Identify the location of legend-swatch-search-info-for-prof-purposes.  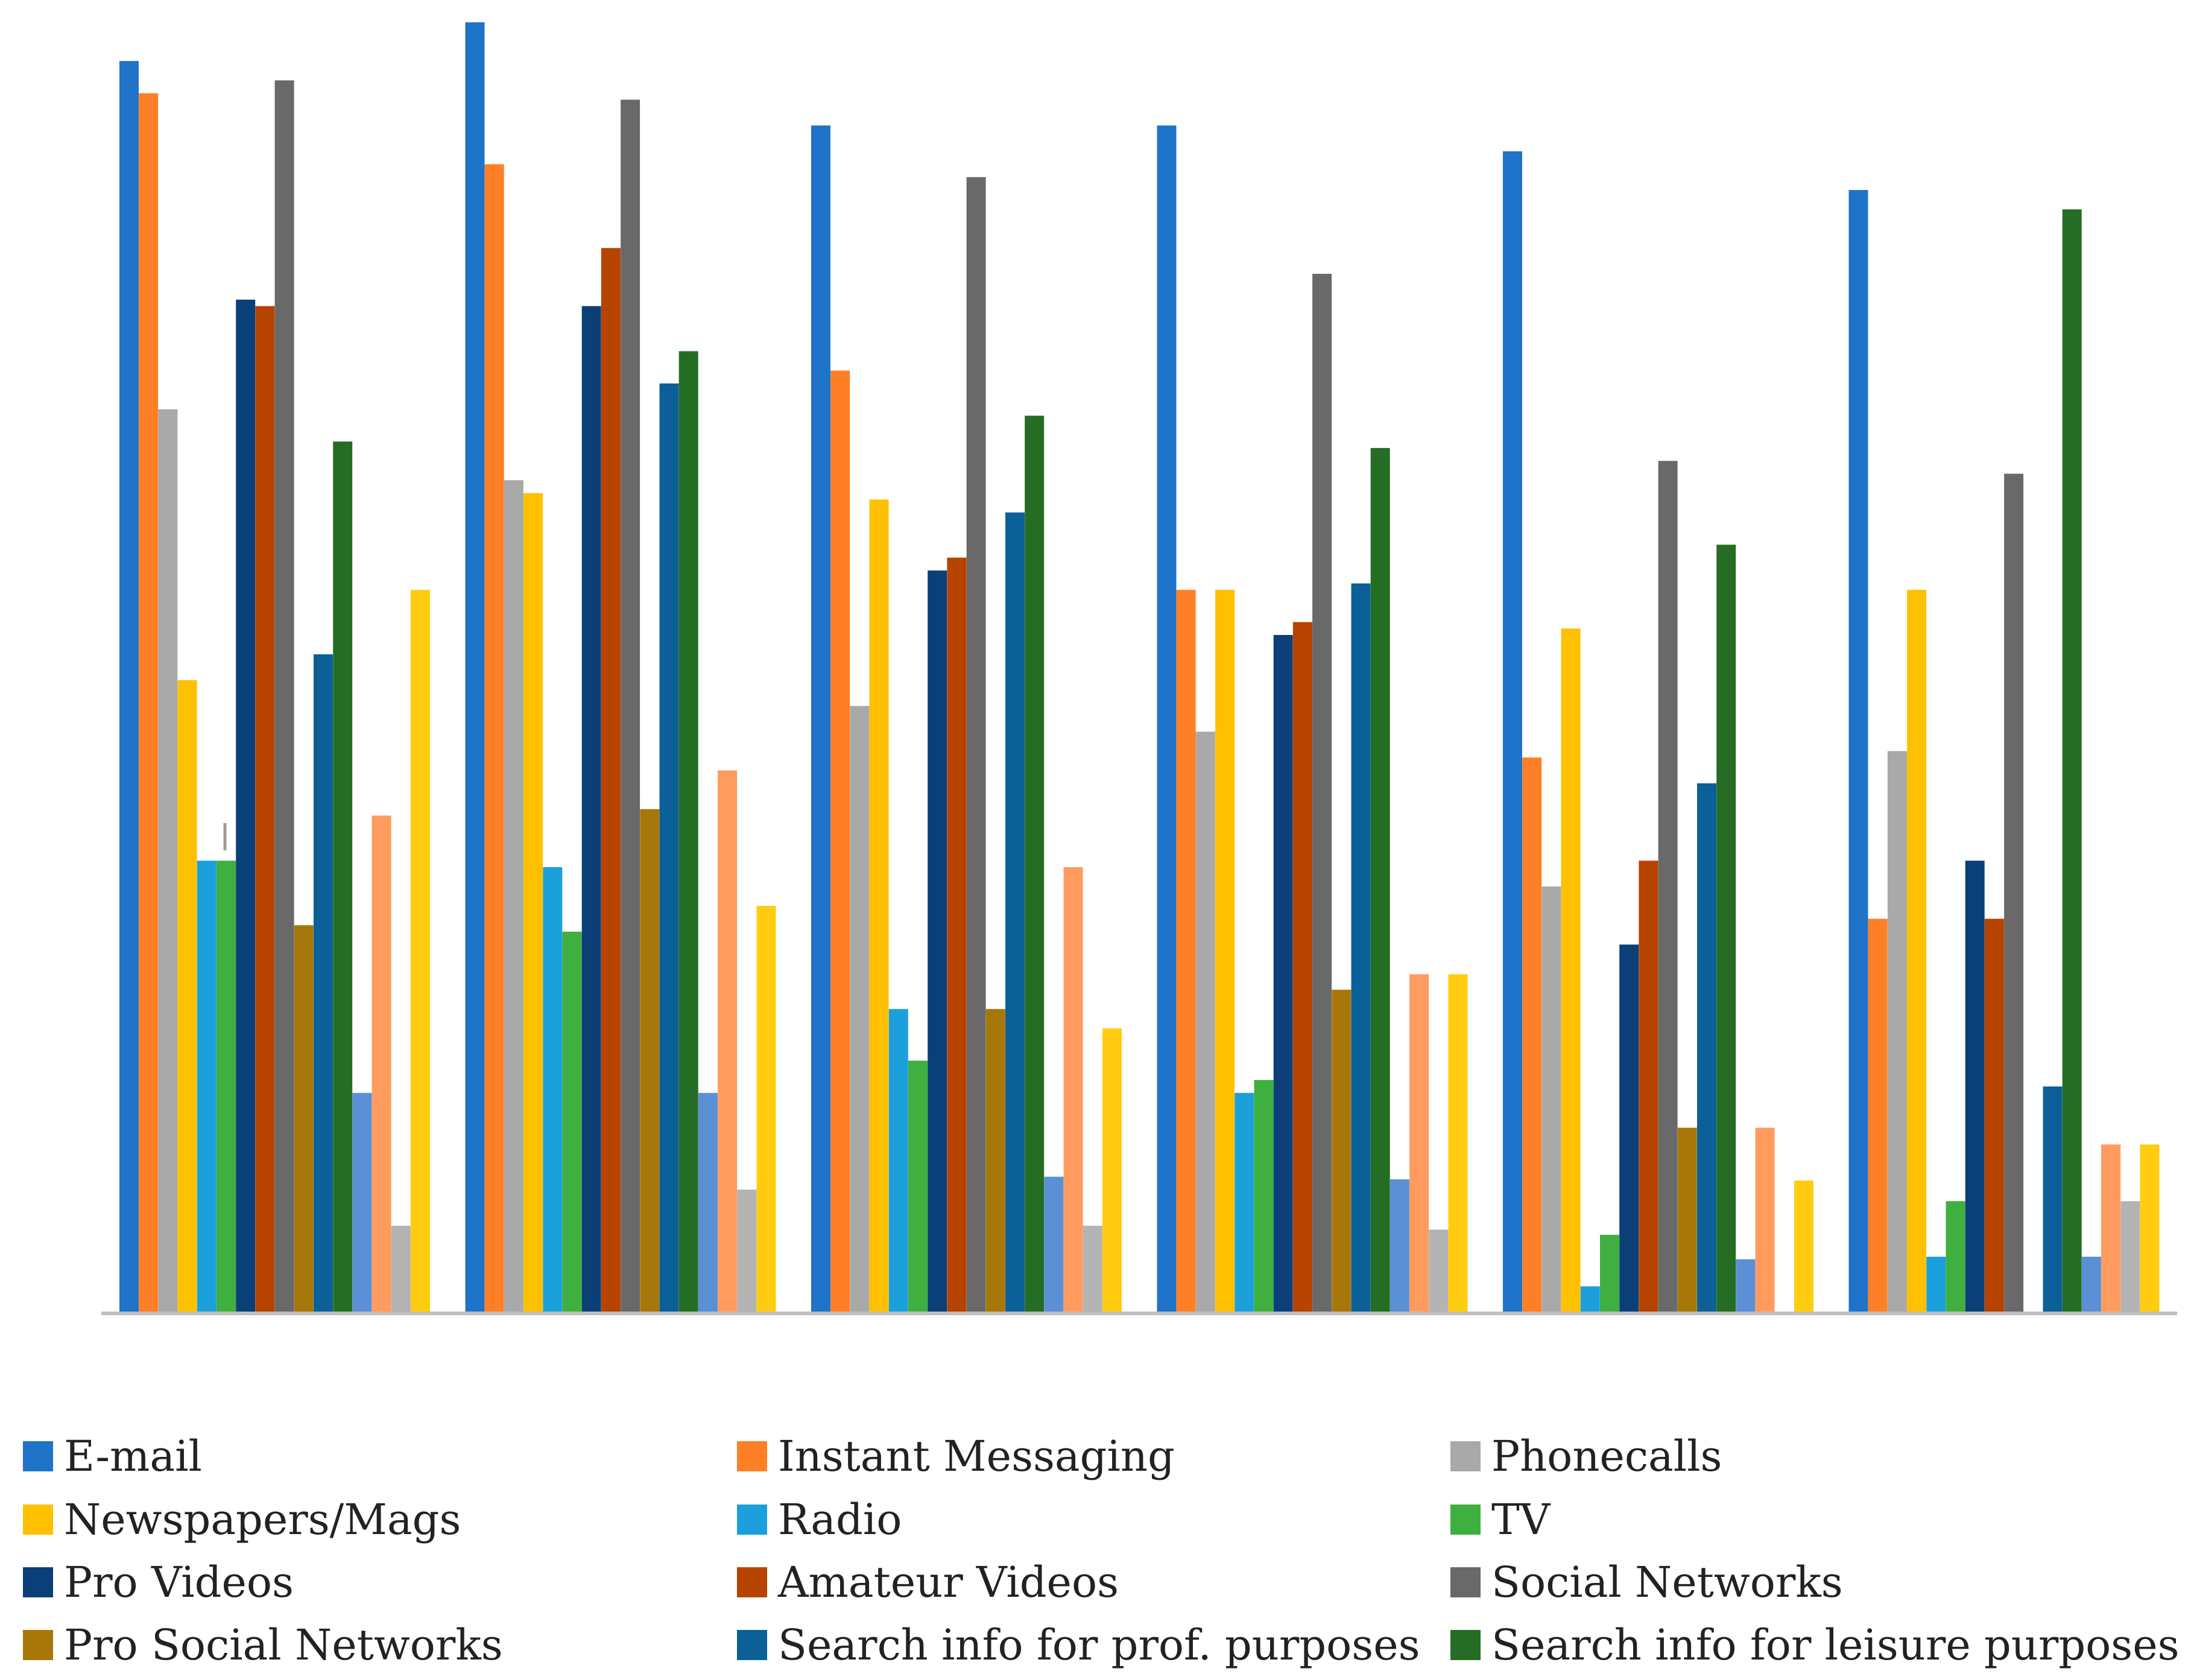
(752, 1645).